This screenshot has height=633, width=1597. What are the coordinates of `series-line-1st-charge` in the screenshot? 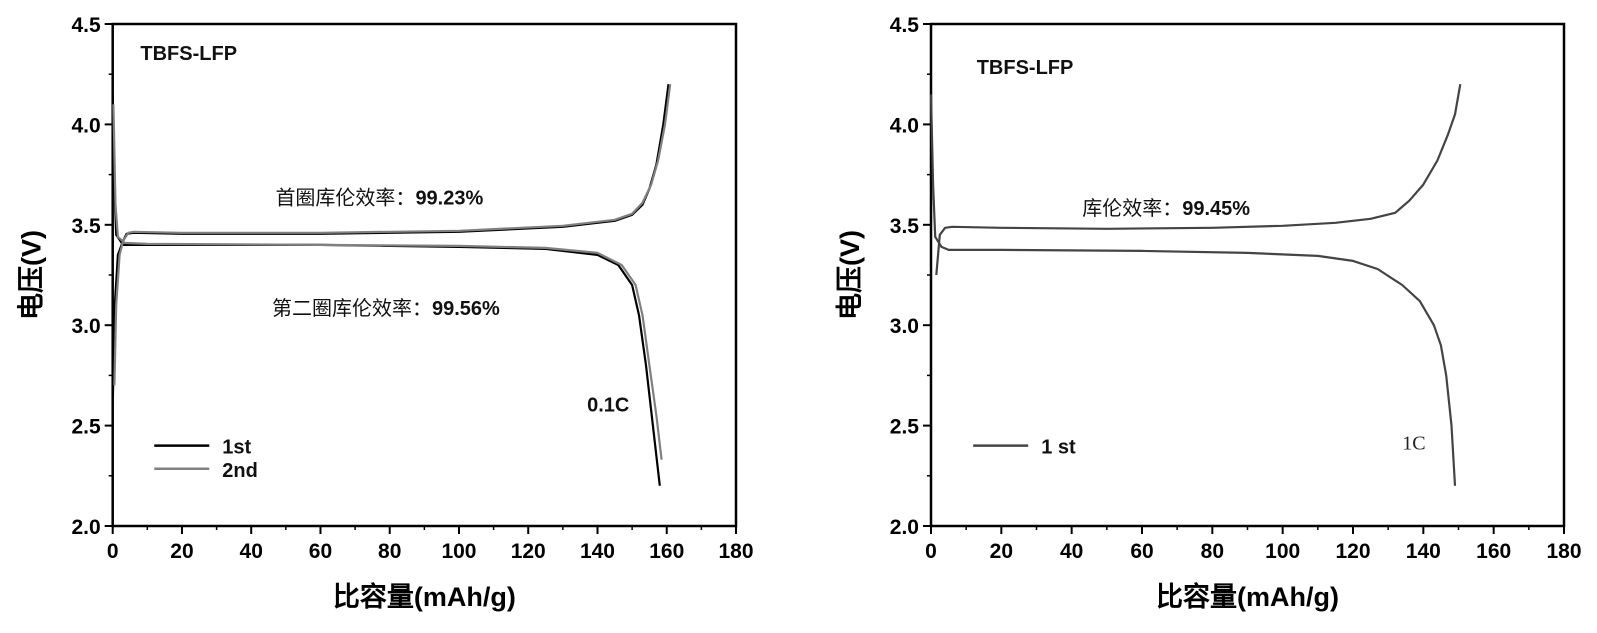 It's located at (1198, 180).